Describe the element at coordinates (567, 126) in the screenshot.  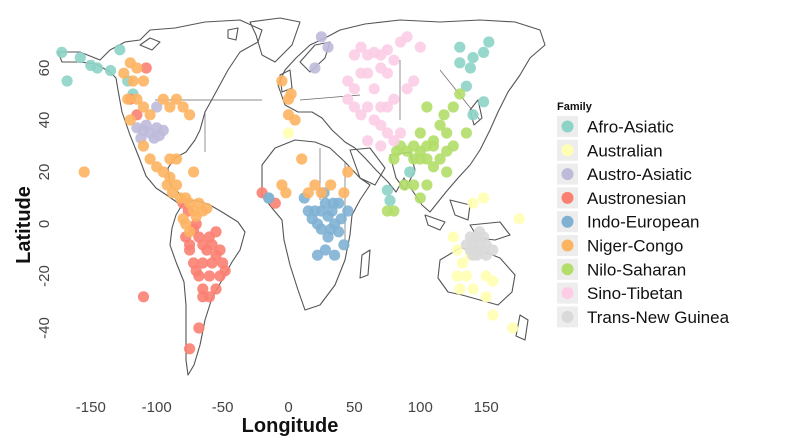
I see `legend-swatch-afro-asiatic` at that location.